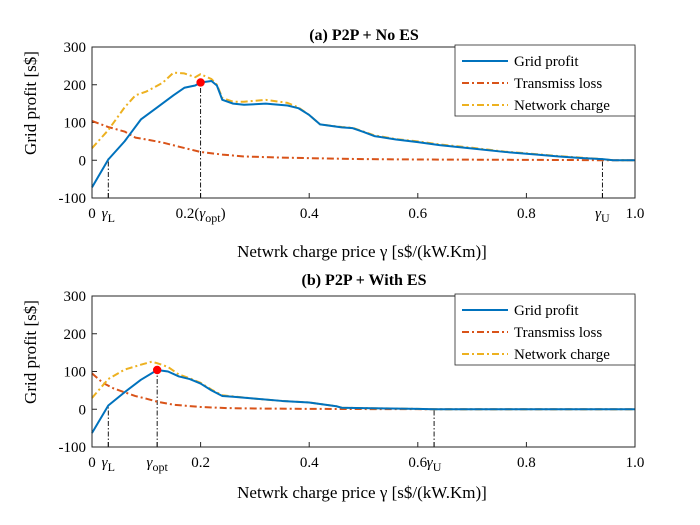 This screenshot has width=700, height=525. I want to click on chart-b-xtick-label: 1.0, so click(635, 463).